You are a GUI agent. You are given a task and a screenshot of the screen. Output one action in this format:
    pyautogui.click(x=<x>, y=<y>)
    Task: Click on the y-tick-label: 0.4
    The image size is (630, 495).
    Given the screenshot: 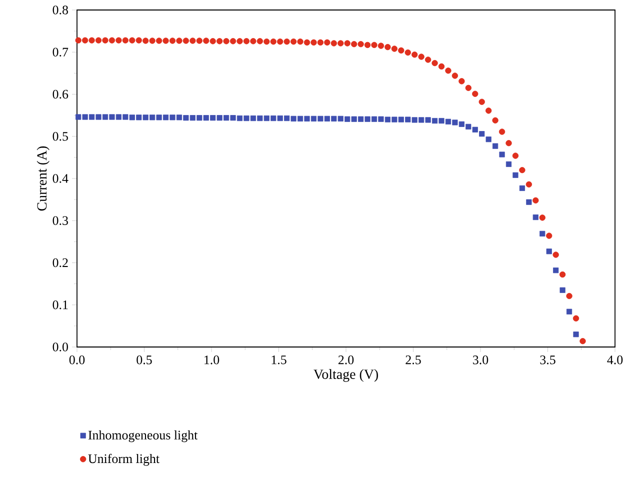 What is the action you would take?
    pyautogui.click(x=60, y=178)
    